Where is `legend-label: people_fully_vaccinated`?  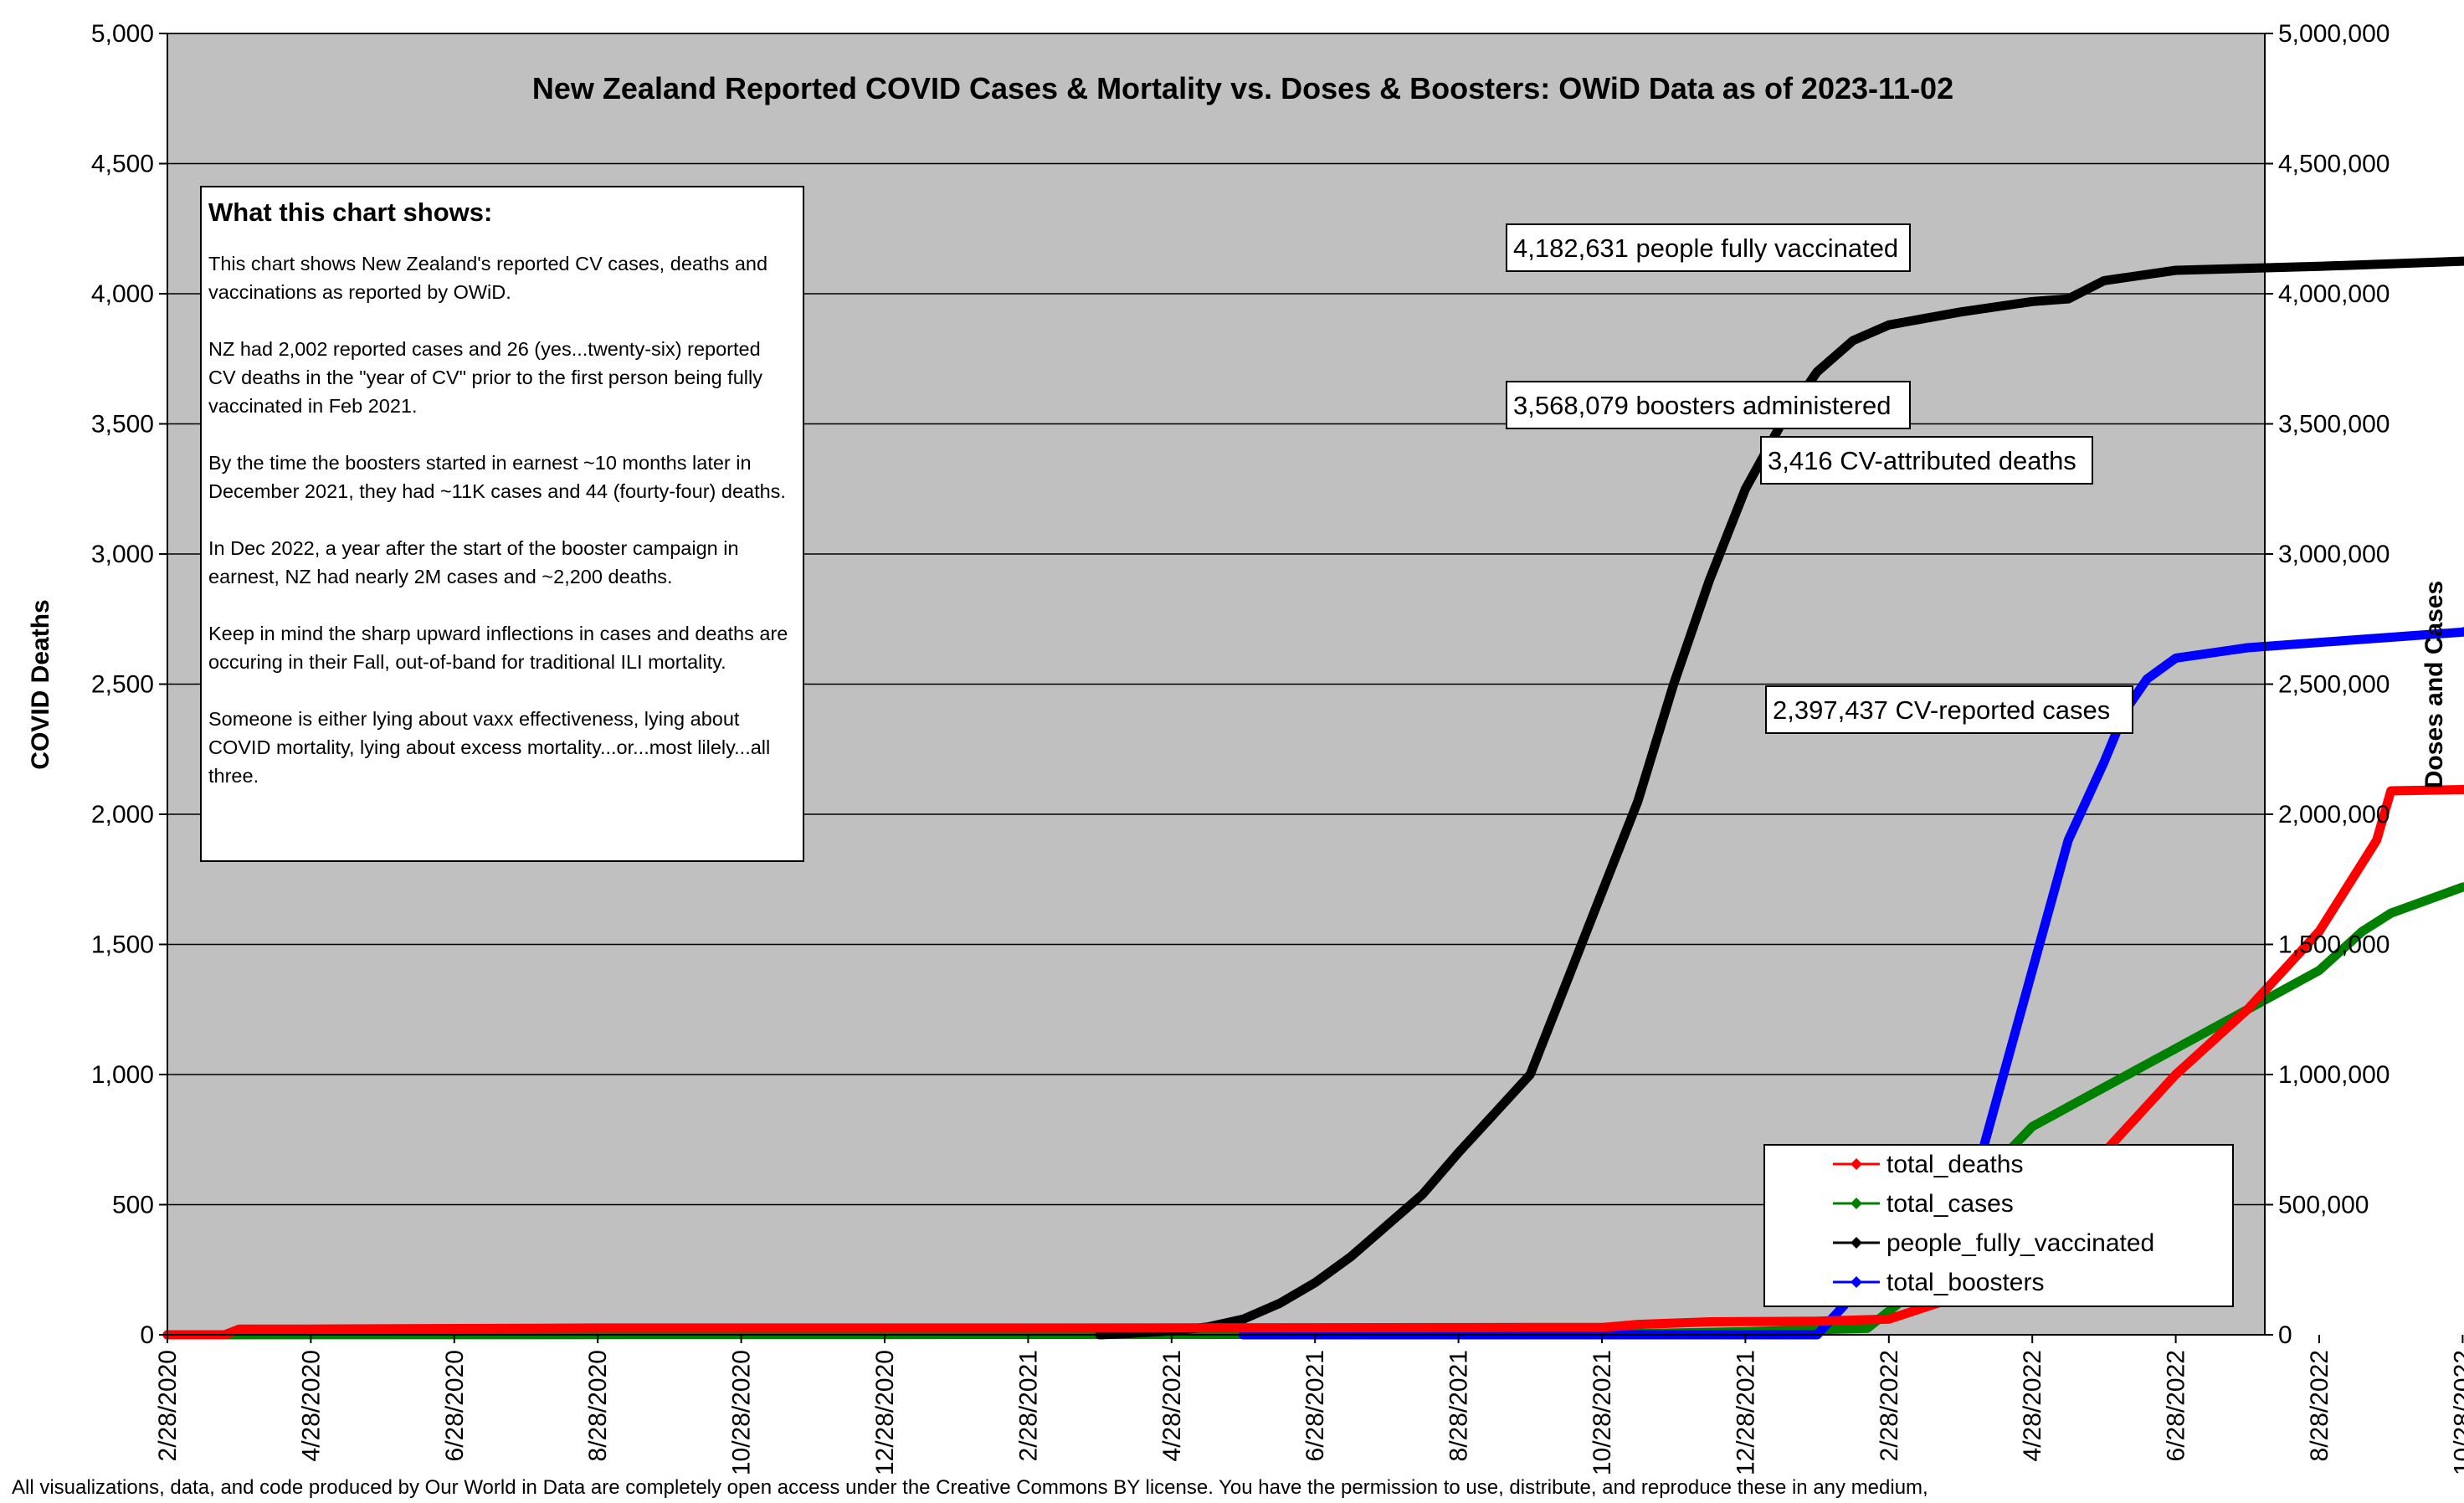
legend-label: people_fully_vaccinated is located at coordinates (2021, 1243).